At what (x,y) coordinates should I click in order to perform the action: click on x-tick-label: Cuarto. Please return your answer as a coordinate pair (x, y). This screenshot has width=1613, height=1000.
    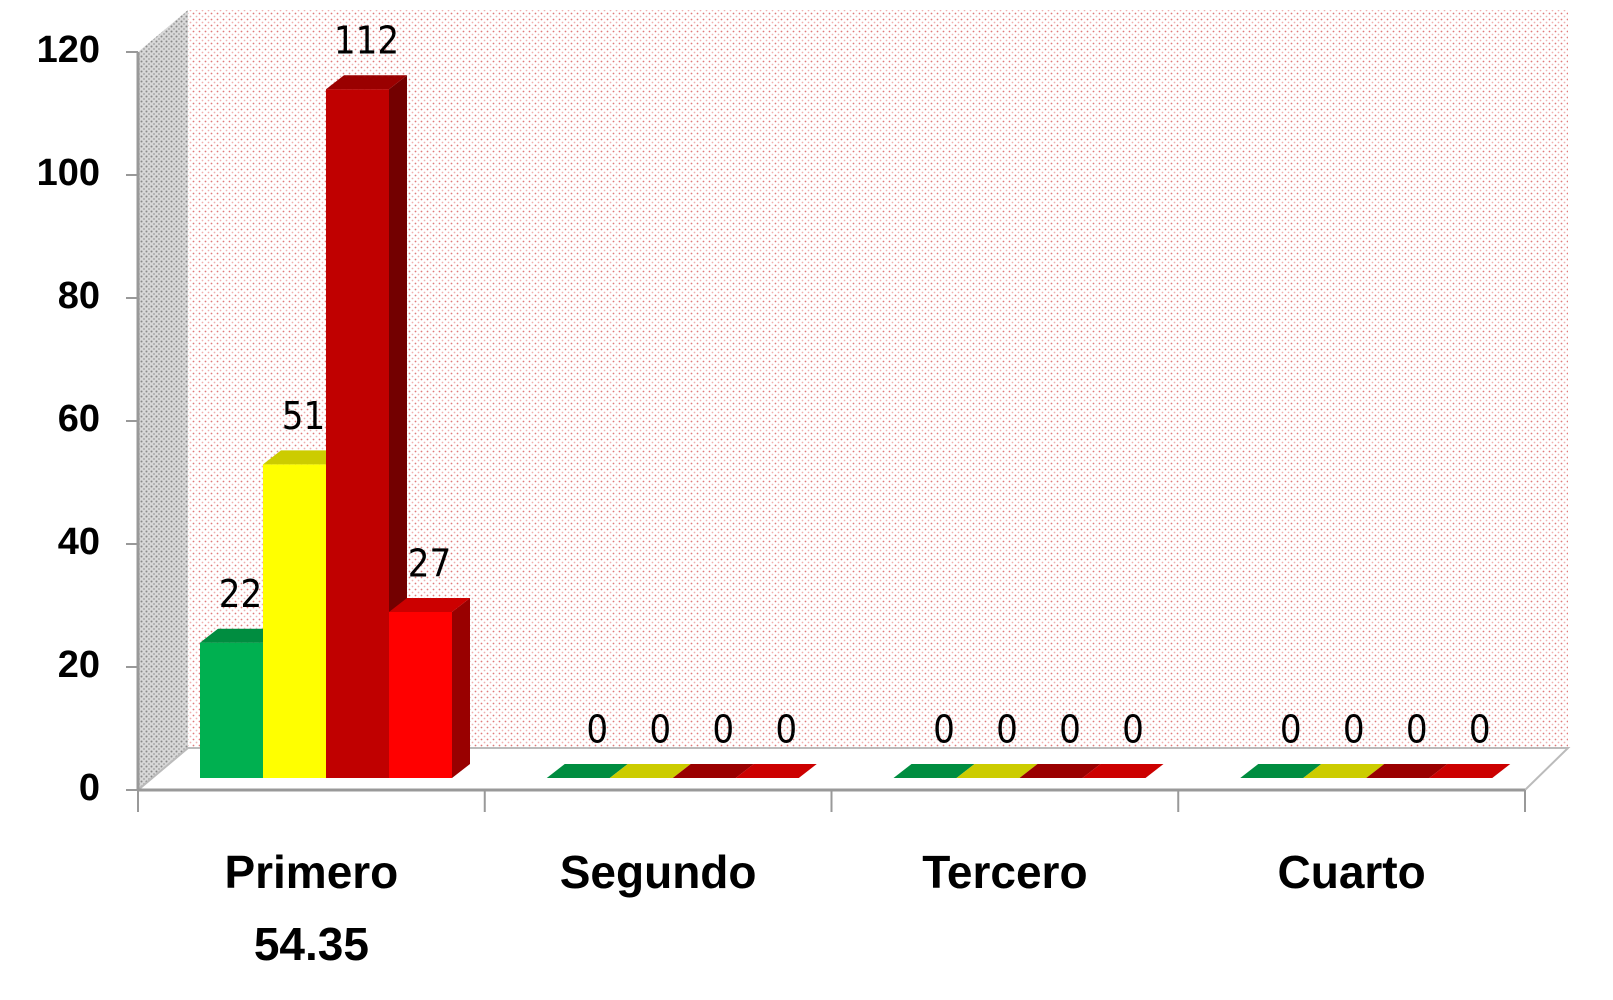
    Looking at the image, I should click on (1352, 872).